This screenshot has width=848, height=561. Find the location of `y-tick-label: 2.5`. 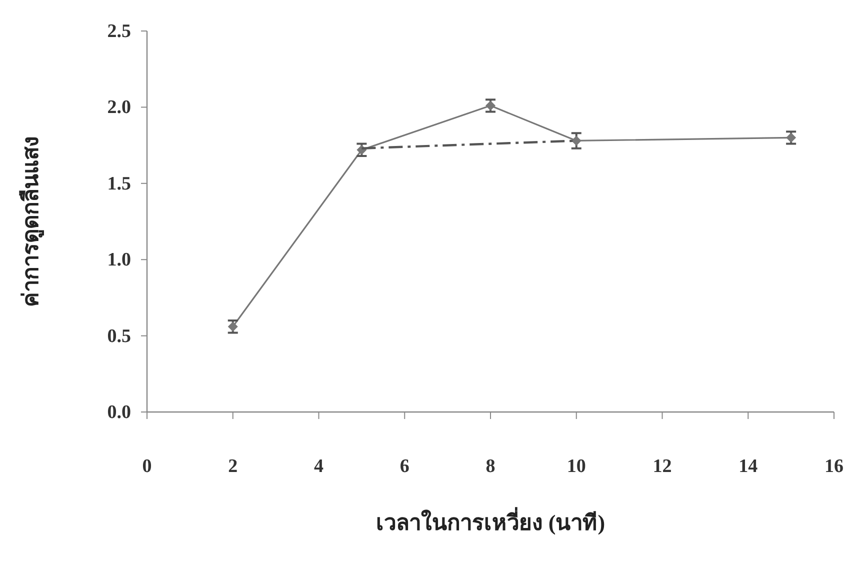

y-tick-label: 2.5 is located at coordinates (119, 31).